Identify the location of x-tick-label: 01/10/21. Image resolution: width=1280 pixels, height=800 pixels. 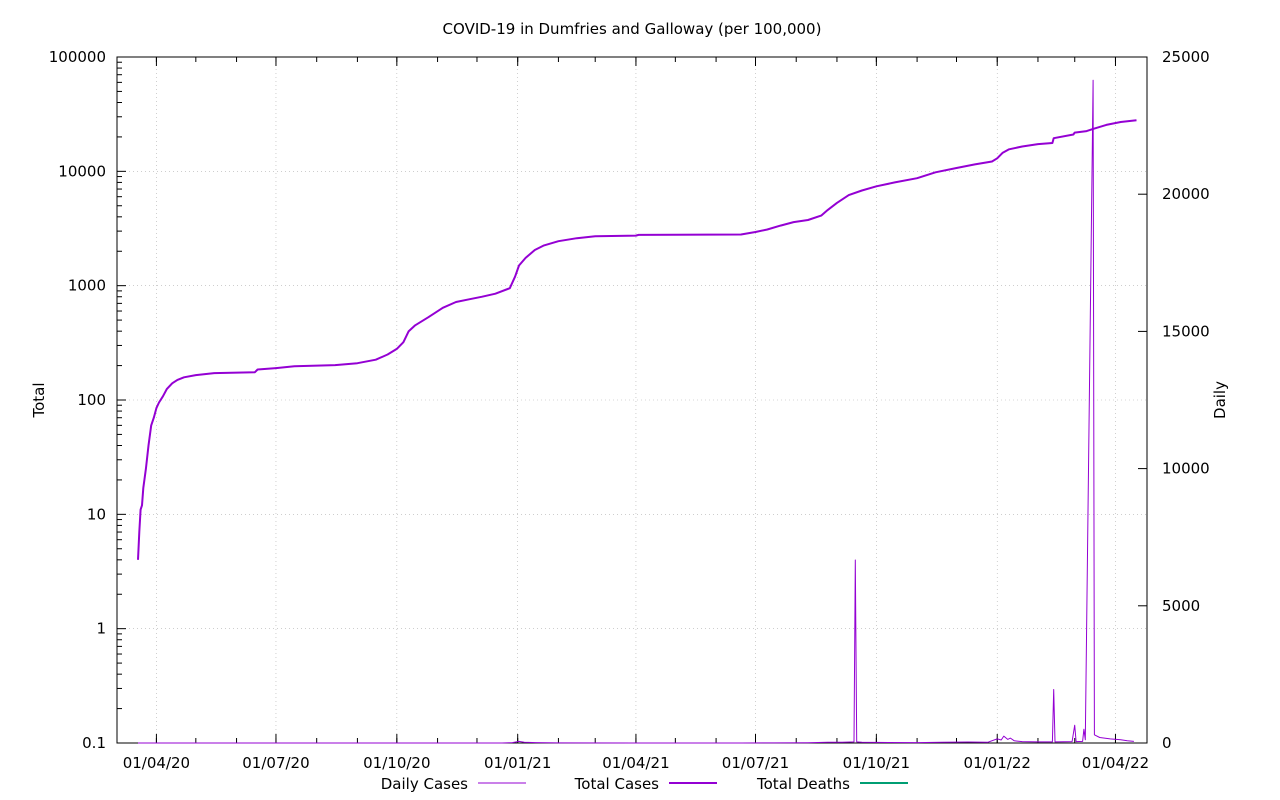
(876, 763).